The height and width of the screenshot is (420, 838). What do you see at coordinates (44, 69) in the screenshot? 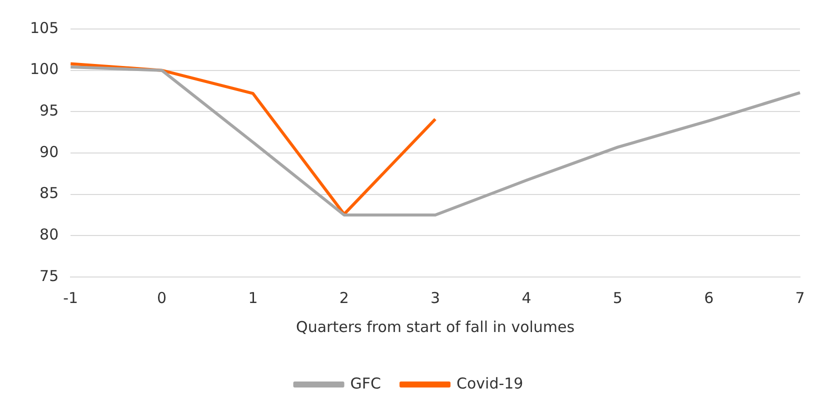
I see `y-tick-label: 100` at bounding box center [44, 69].